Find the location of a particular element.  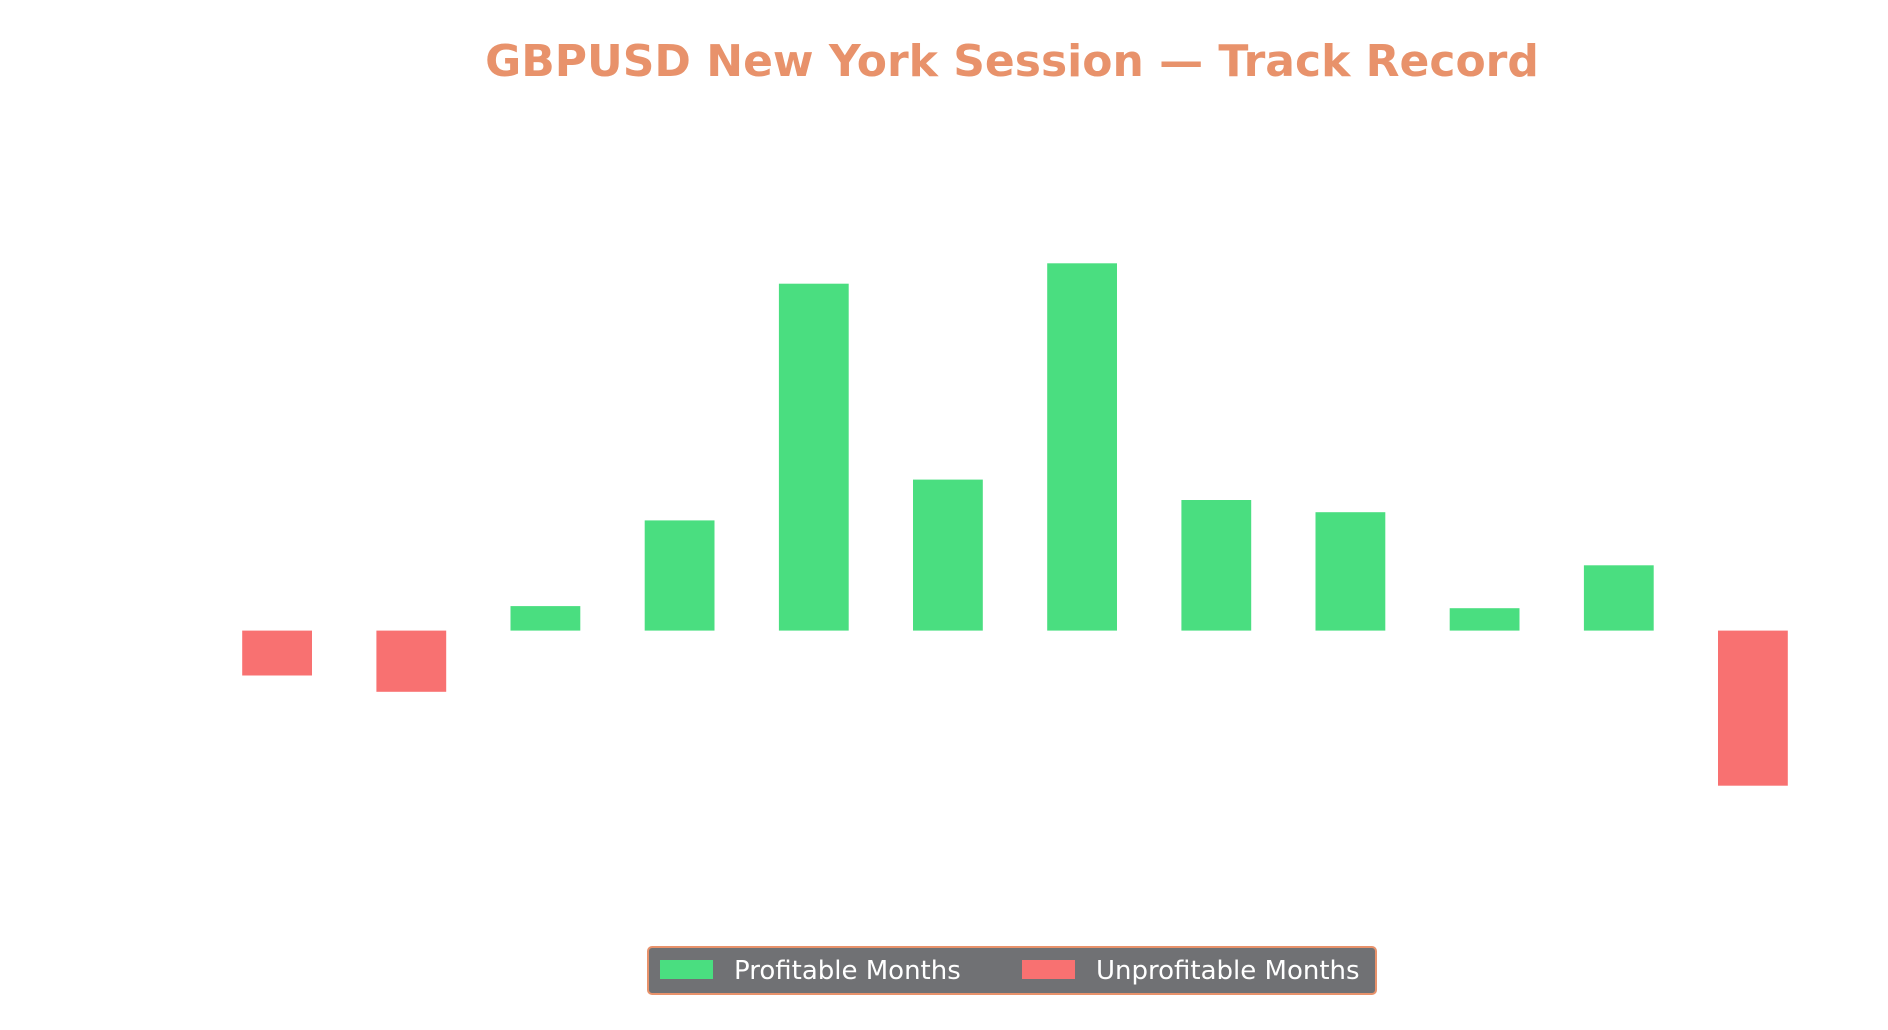

legend-box is located at coordinates (1012, 970).